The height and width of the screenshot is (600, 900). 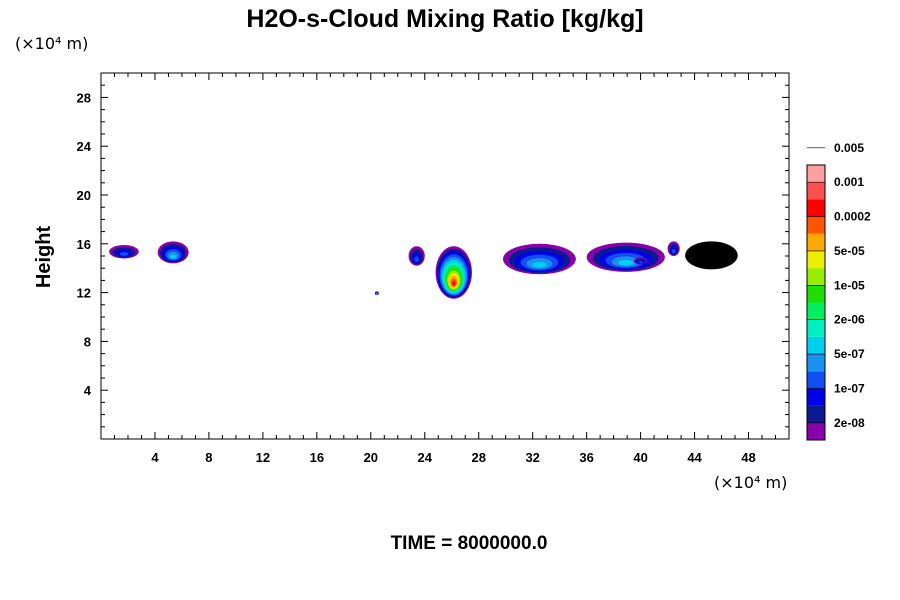 What do you see at coordinates (208, 457) in the screenshot?
I see `x-tick-label: 8` at bounding box center [208, 457].